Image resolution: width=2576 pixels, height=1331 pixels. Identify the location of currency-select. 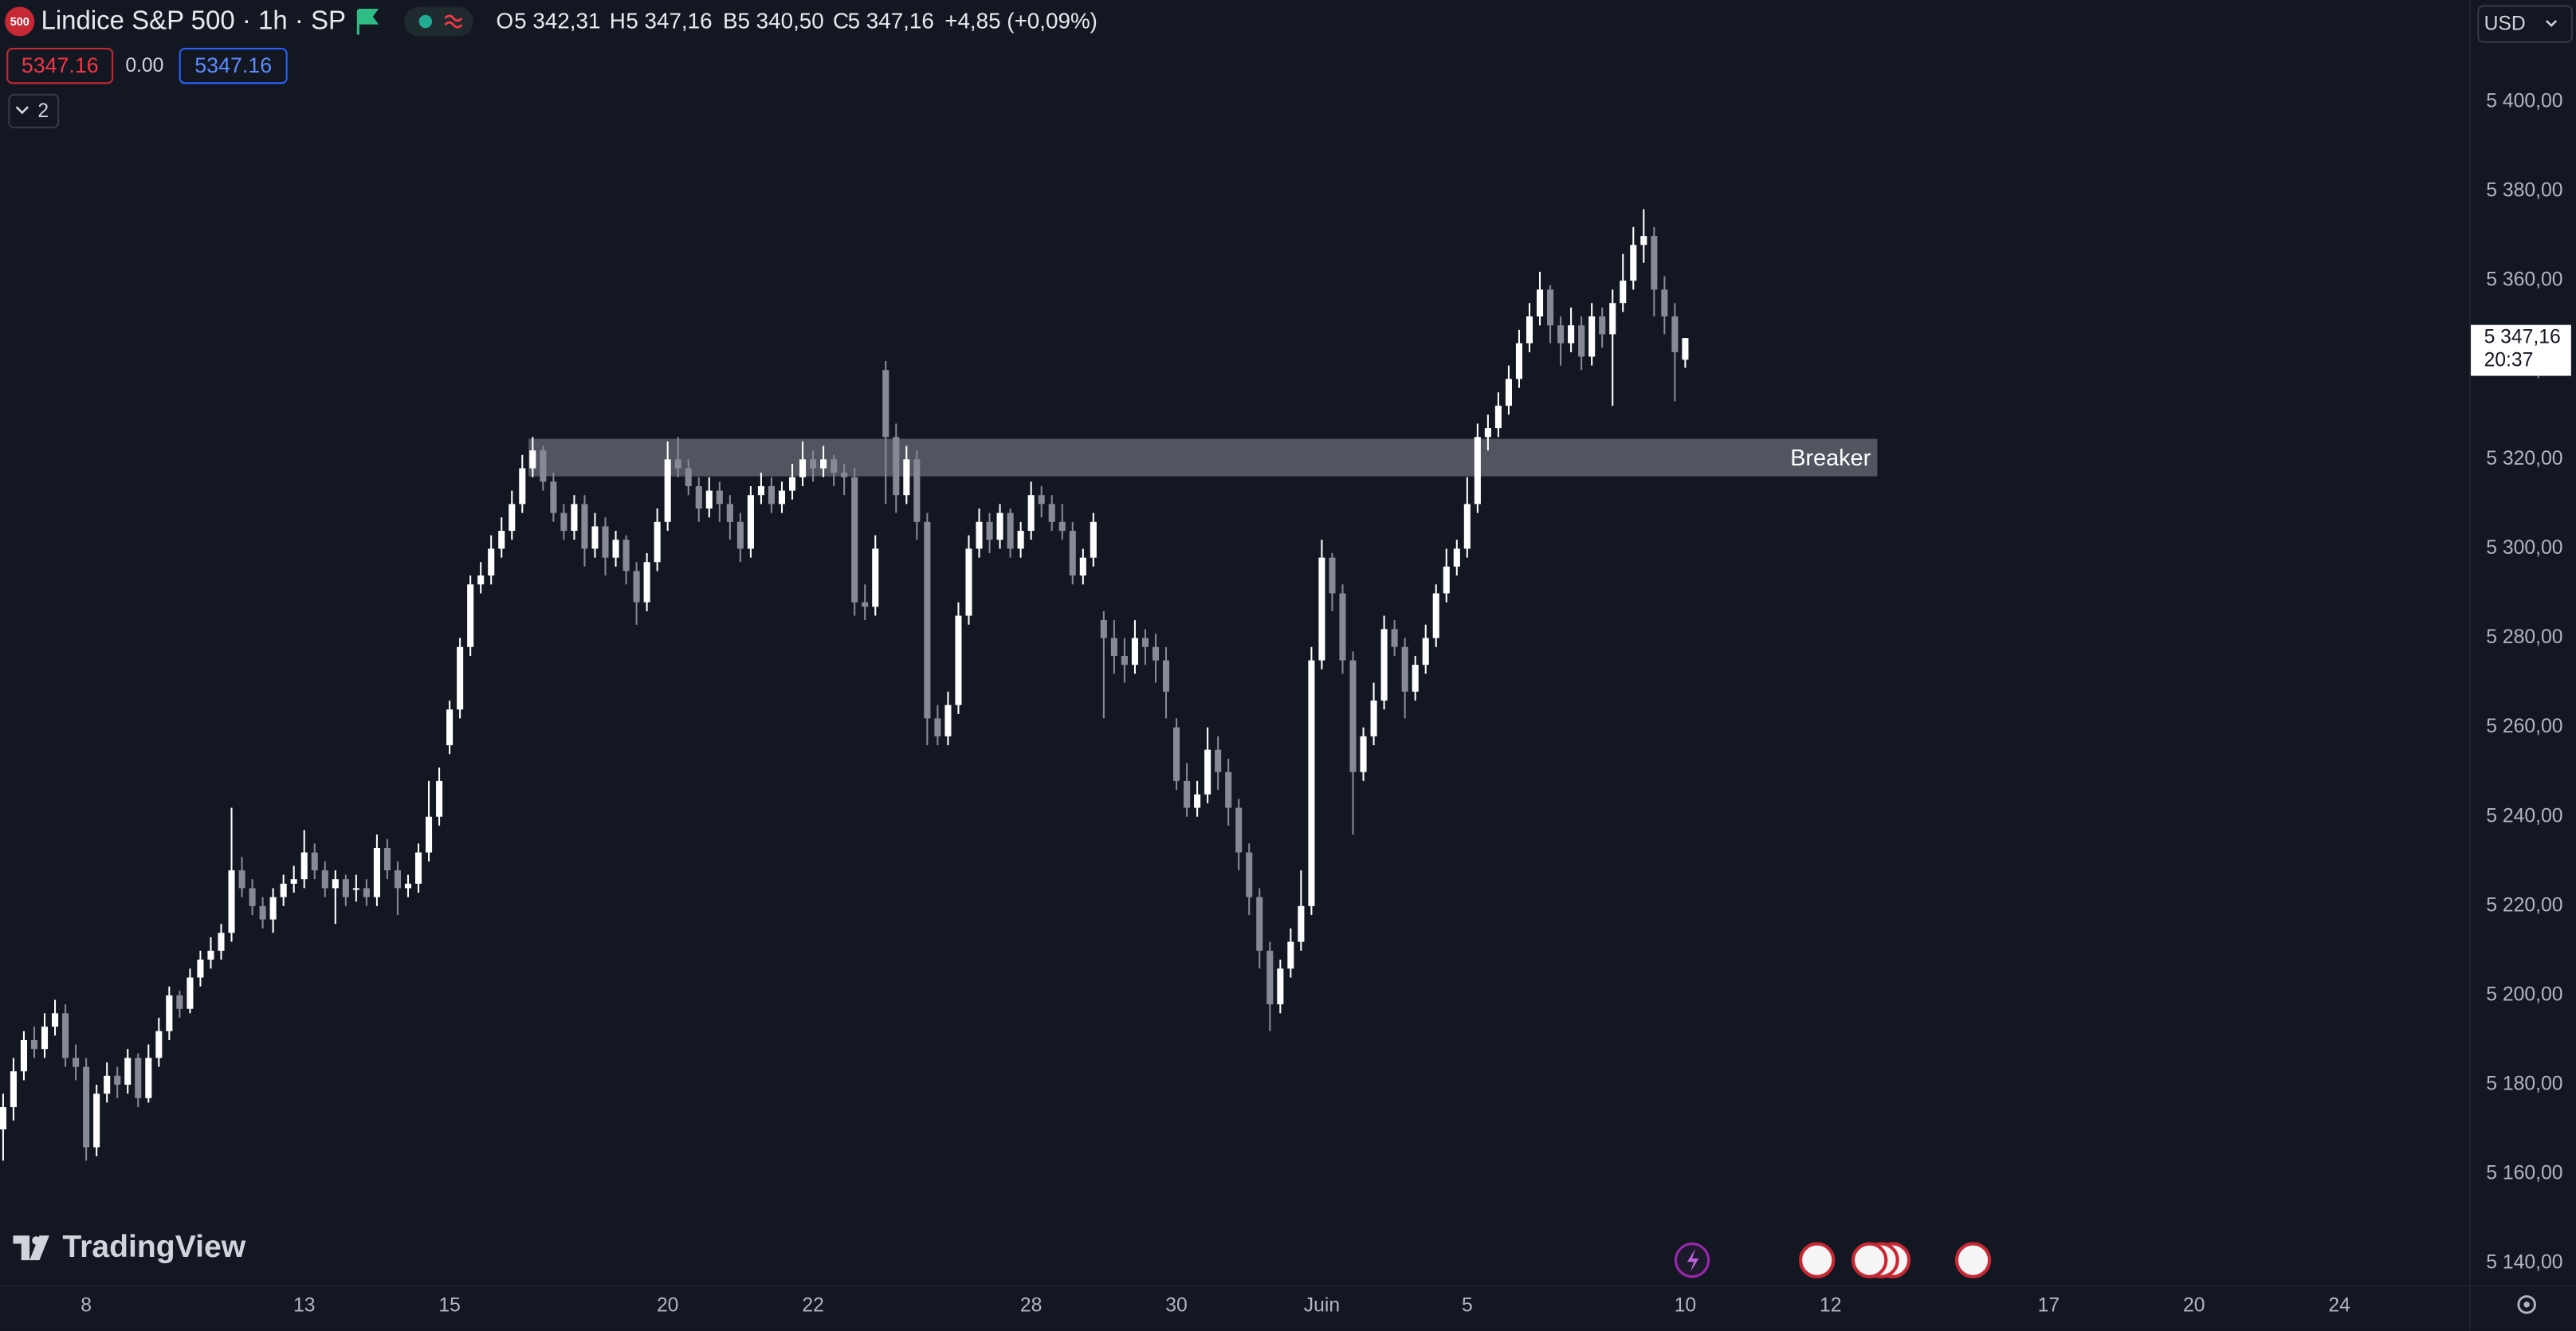
(2525, 24).